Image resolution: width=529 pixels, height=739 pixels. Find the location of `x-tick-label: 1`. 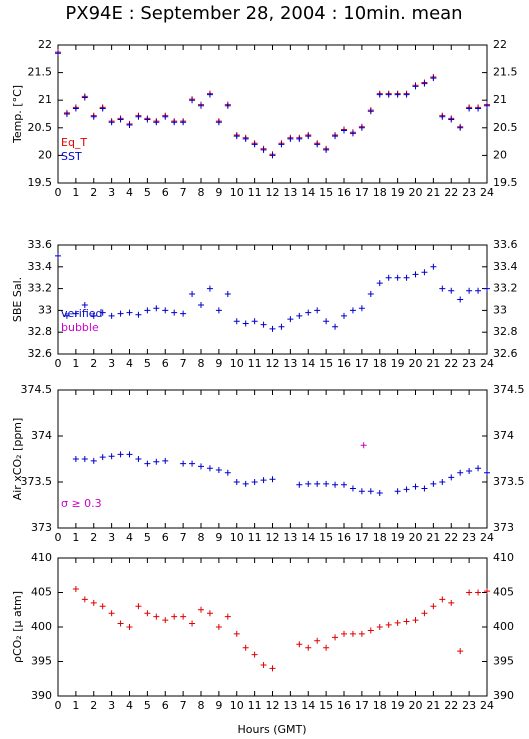

x-tick-label: 1 is located at coordinates (75, 537).